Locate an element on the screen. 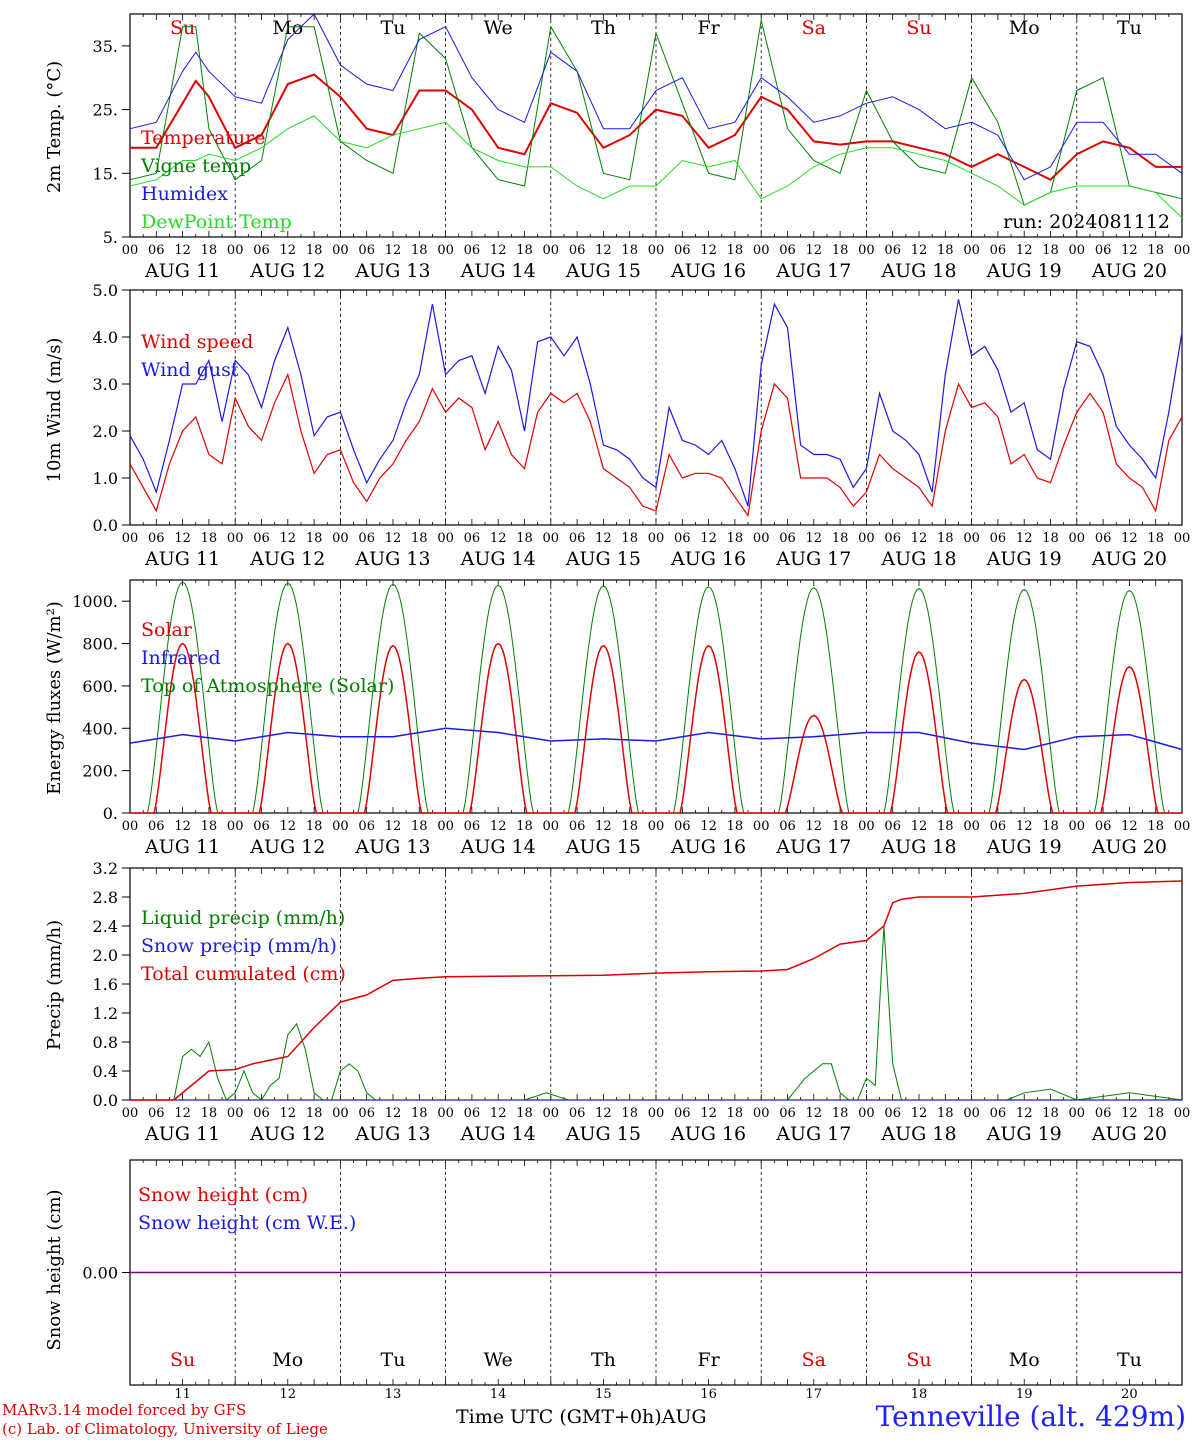 The image size is (1194, 1440). y-axis-label: 2m Temp. (°C) is located at coordinates (54, 127).